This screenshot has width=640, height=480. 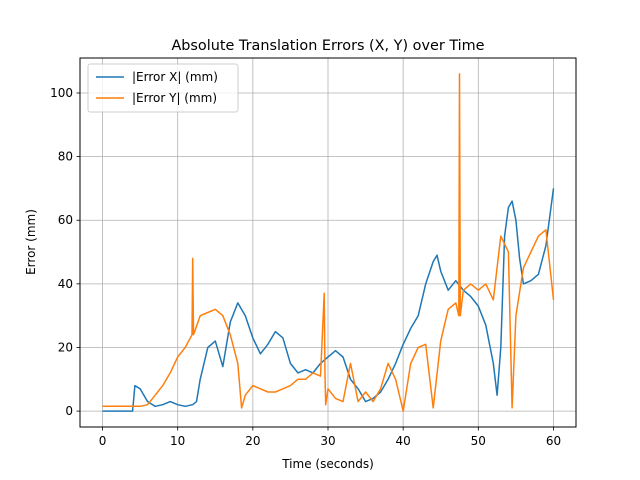 I want to click on y-axis-label: Error (mm), so click(x=31, y=242).